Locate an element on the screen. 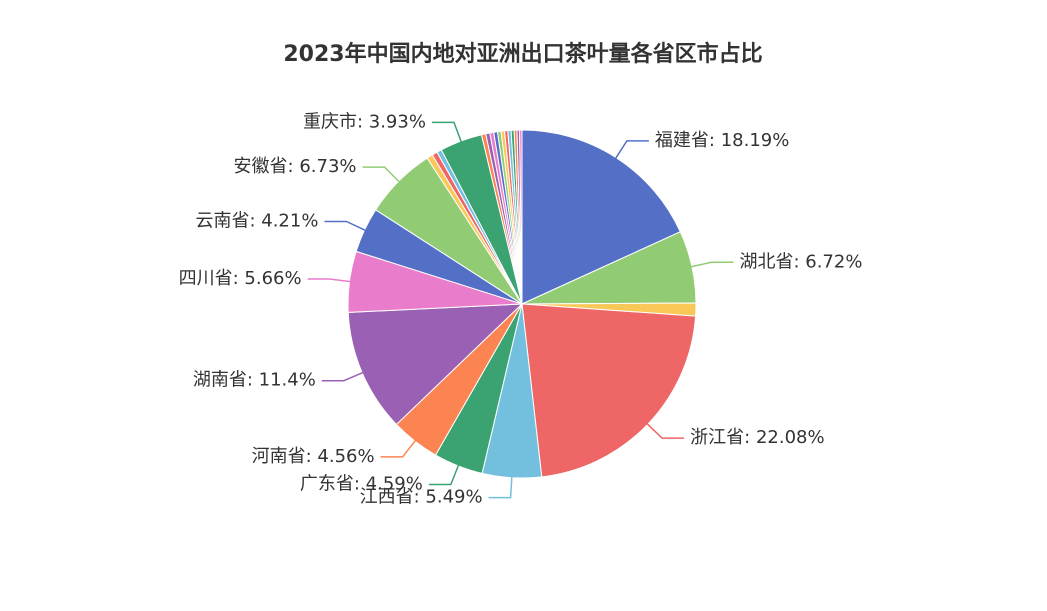 Image resolution: width=1047 pixels, height=611 pixels. data-label: 江西省: 5.49% is located at coordinates (421, 497).